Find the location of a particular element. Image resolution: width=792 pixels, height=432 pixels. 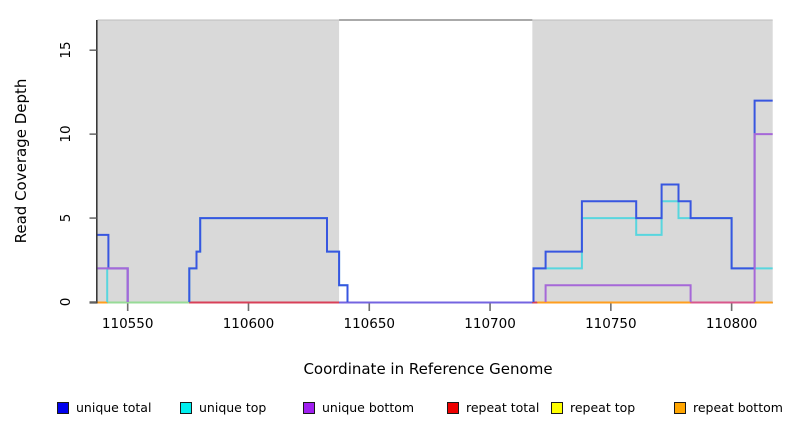

x-tick-label: 110800 is located at coordinates (731, 324).